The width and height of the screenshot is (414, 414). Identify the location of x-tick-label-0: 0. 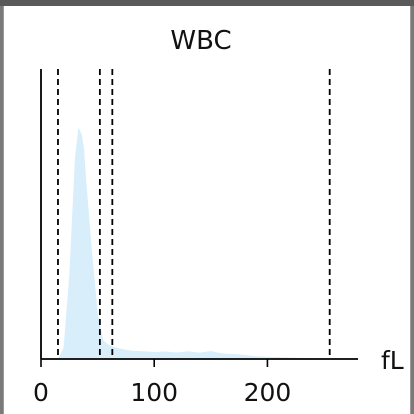
(41, 392).